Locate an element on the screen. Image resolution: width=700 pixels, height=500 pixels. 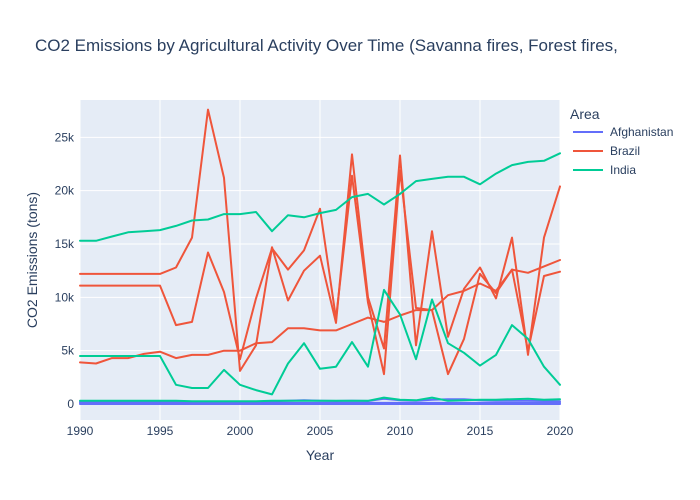
y-tick-label: 25k is located at coordinates (65, 137).